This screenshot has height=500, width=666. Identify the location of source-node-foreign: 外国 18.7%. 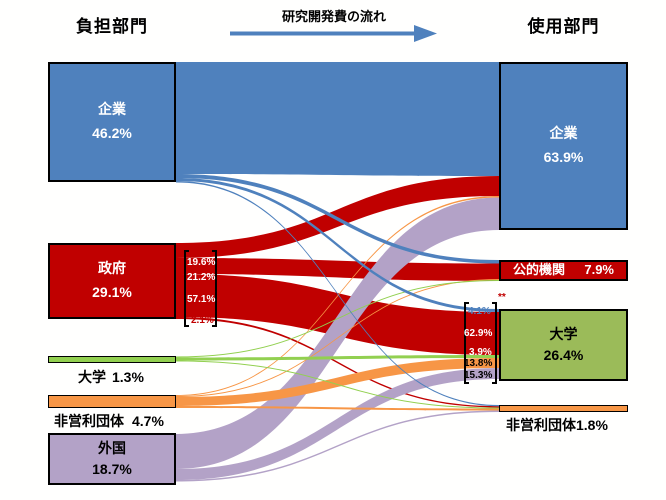
(112, 459).